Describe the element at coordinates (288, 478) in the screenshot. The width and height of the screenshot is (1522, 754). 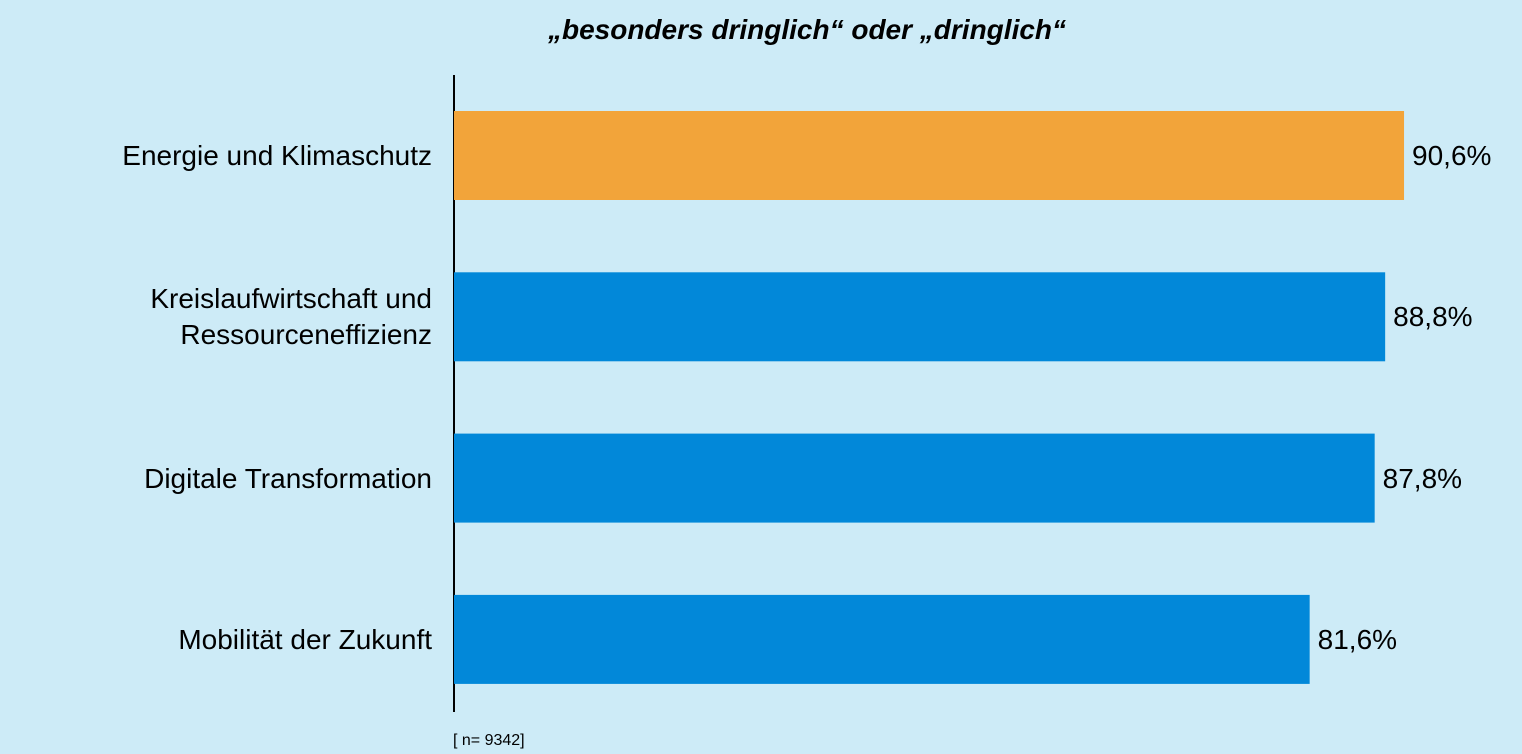
I see `category-label: Digitale Transformation` at that location.